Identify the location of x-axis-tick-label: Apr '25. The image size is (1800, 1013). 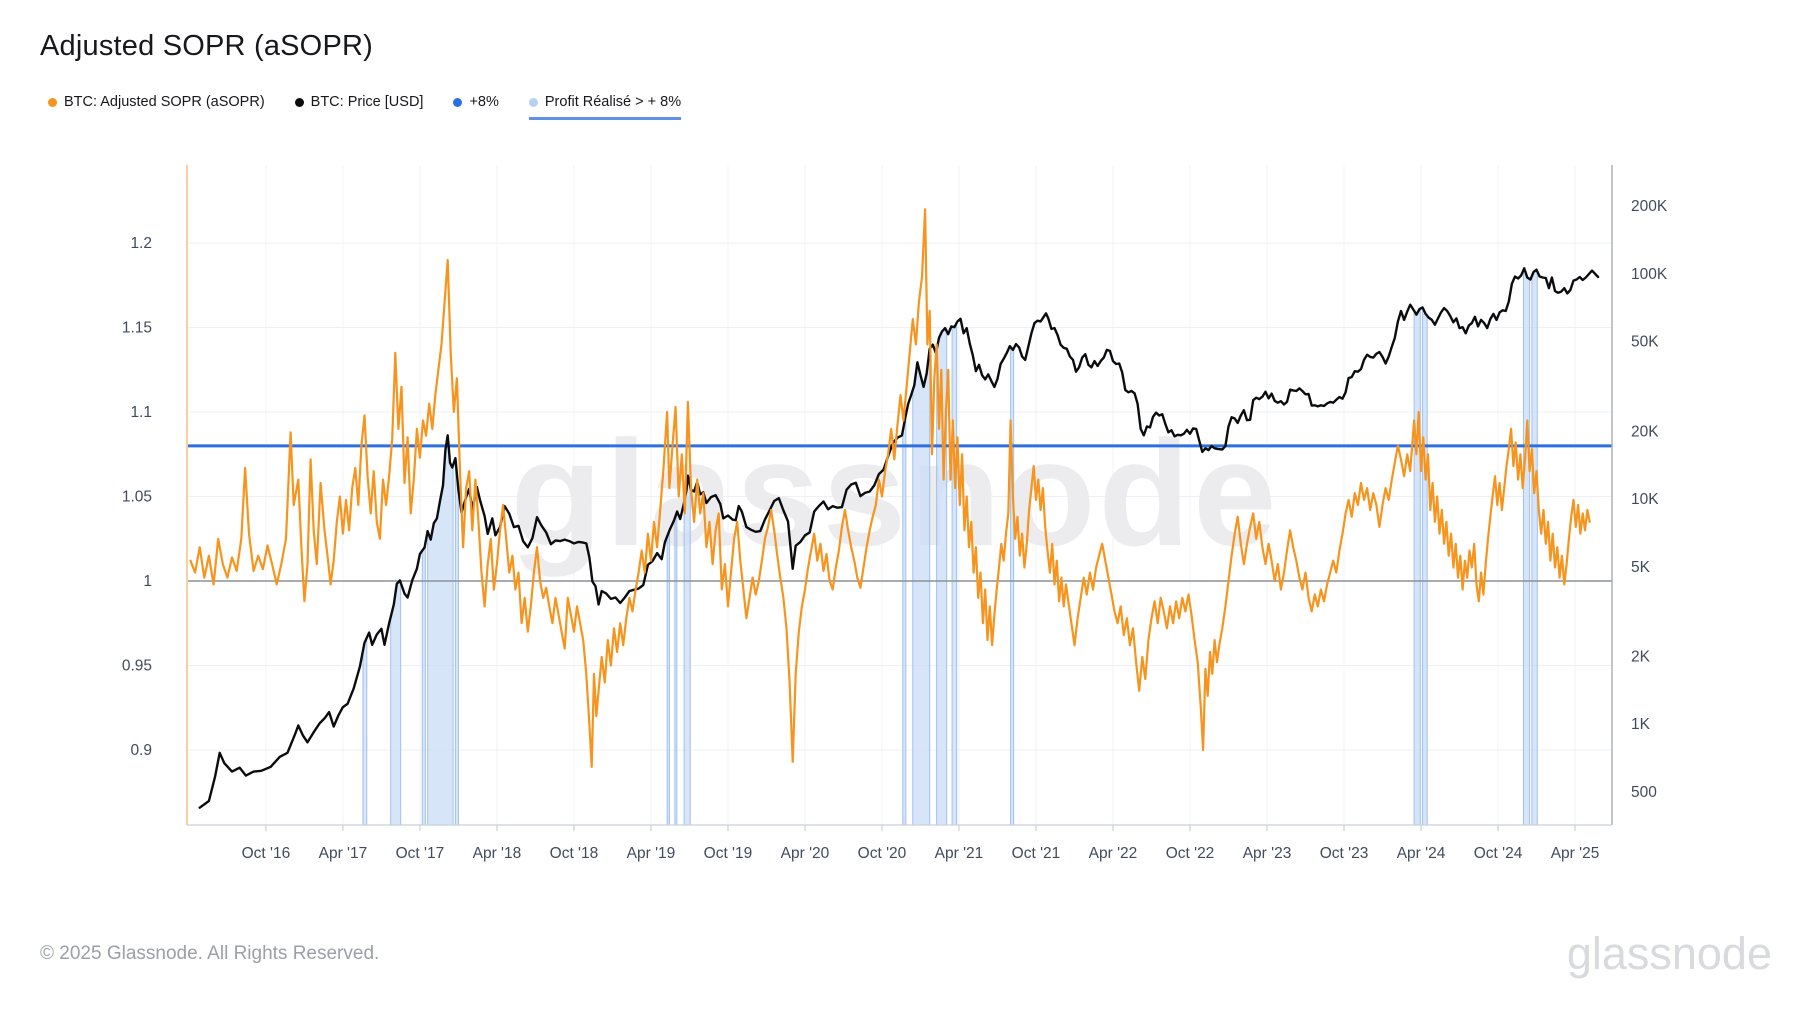
(1575, 853).